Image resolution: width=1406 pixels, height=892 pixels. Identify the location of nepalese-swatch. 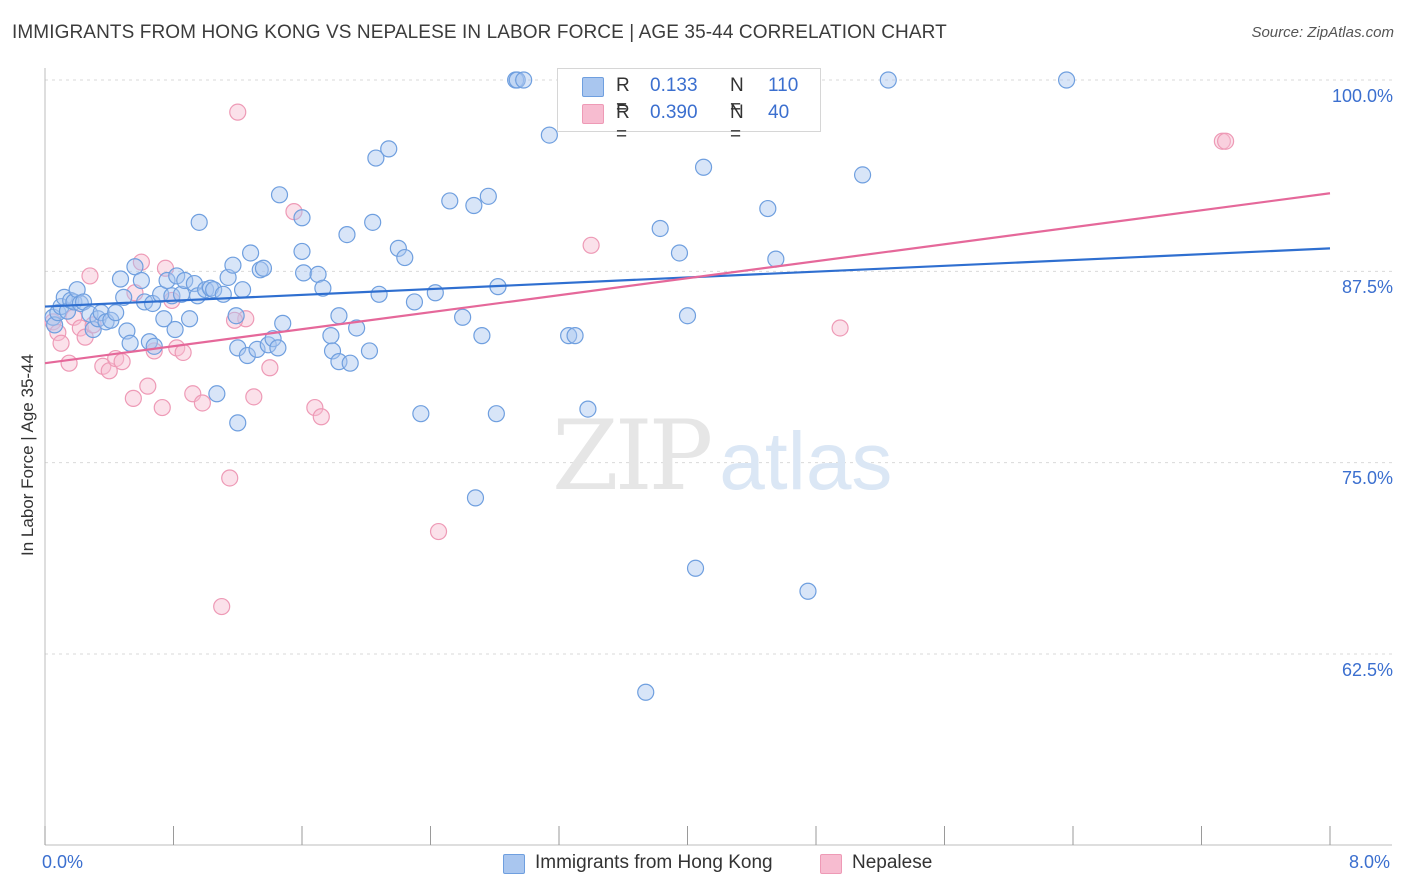
(593, 114).